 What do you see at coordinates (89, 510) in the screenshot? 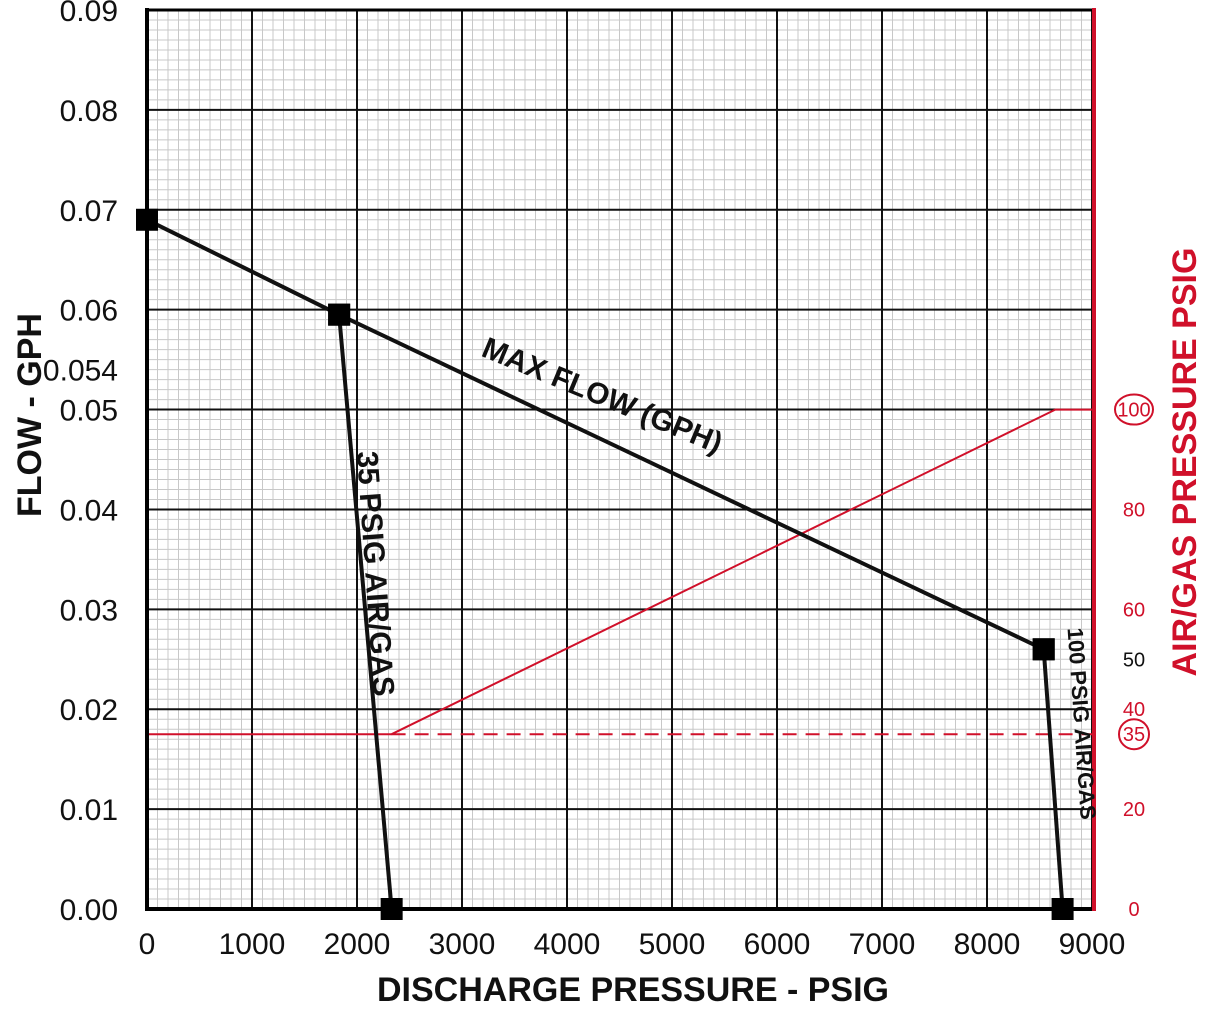
I see `y-tick-label: 0.04` at bounding box center [89, 510].